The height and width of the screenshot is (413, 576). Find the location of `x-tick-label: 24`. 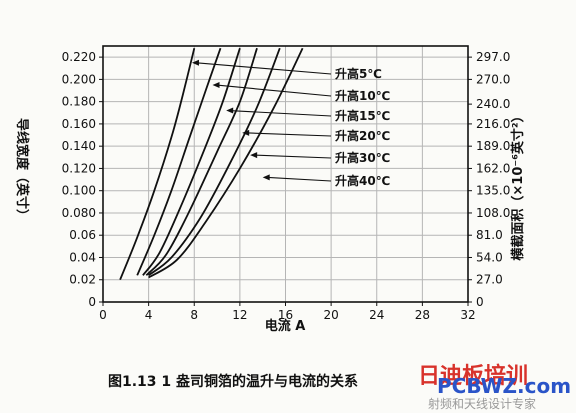

x-tick-label: 24 is located at coordinates (376, 315).